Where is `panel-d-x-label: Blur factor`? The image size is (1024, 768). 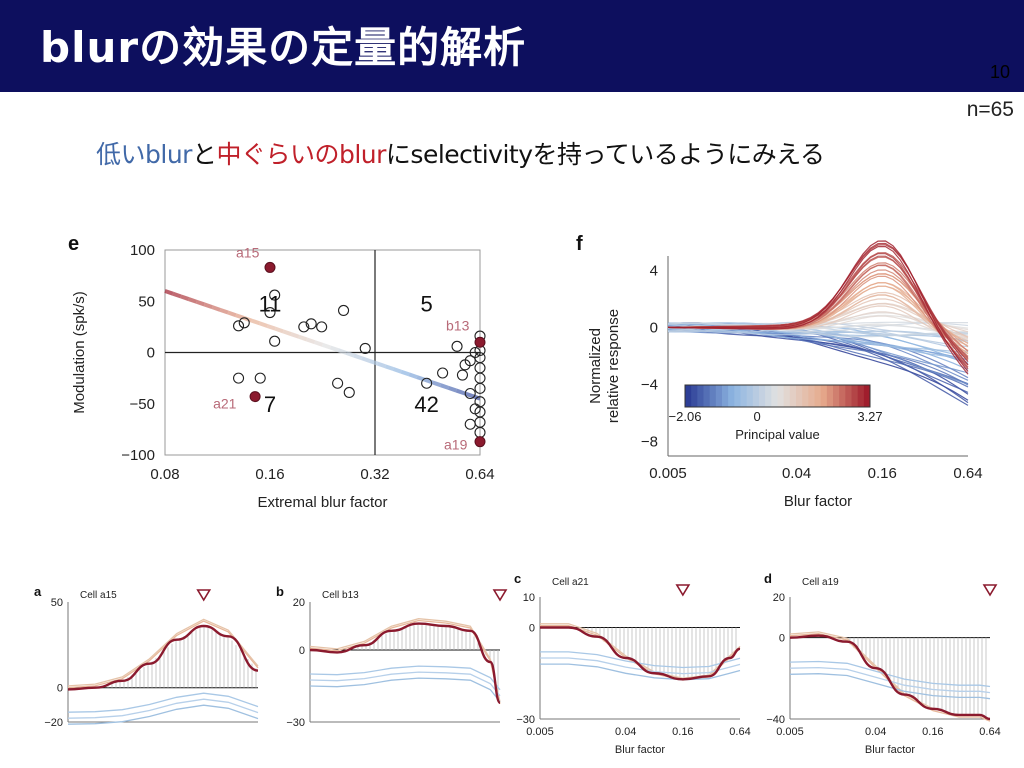 panel-d-x-label: Blur factor is located at coordinates (890, 750).